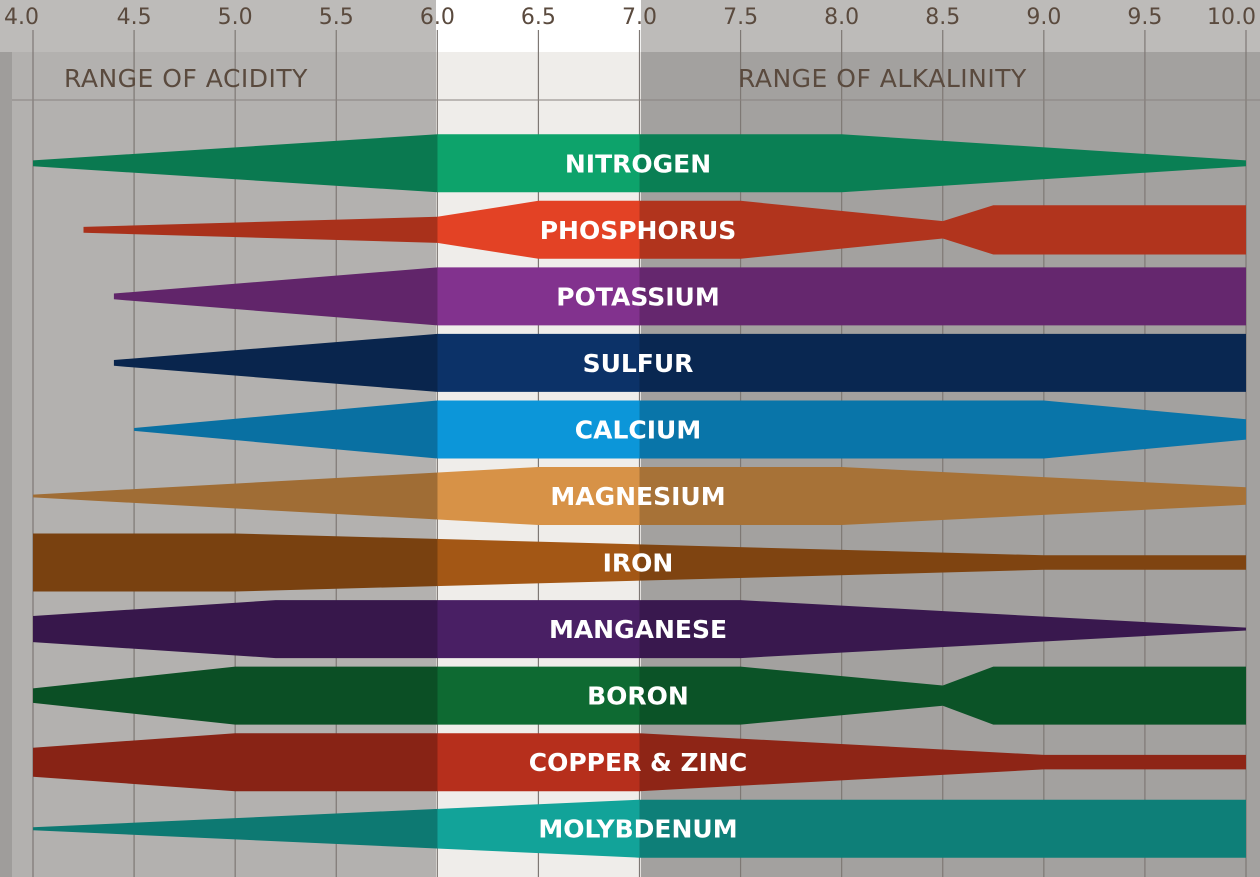 This screenshot has width=1260, height=877. Describe the element at coordinates (637, 296) in the screenshot. I see `band-label-potassium: POTASSIUM` at that location.